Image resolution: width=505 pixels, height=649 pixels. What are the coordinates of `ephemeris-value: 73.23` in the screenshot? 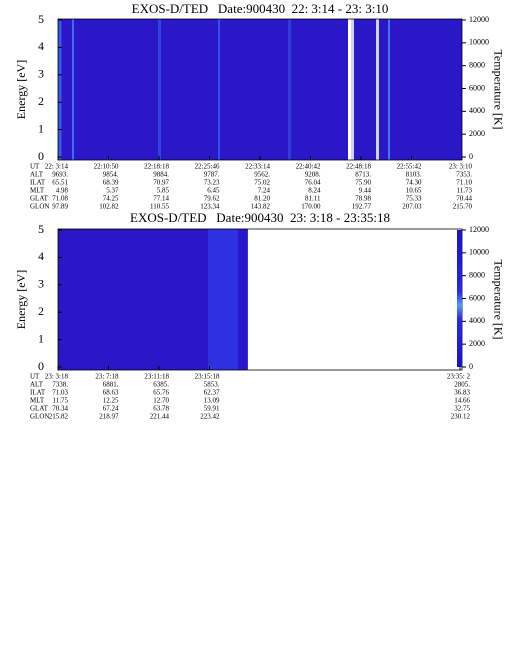 It's located at (212, 183).